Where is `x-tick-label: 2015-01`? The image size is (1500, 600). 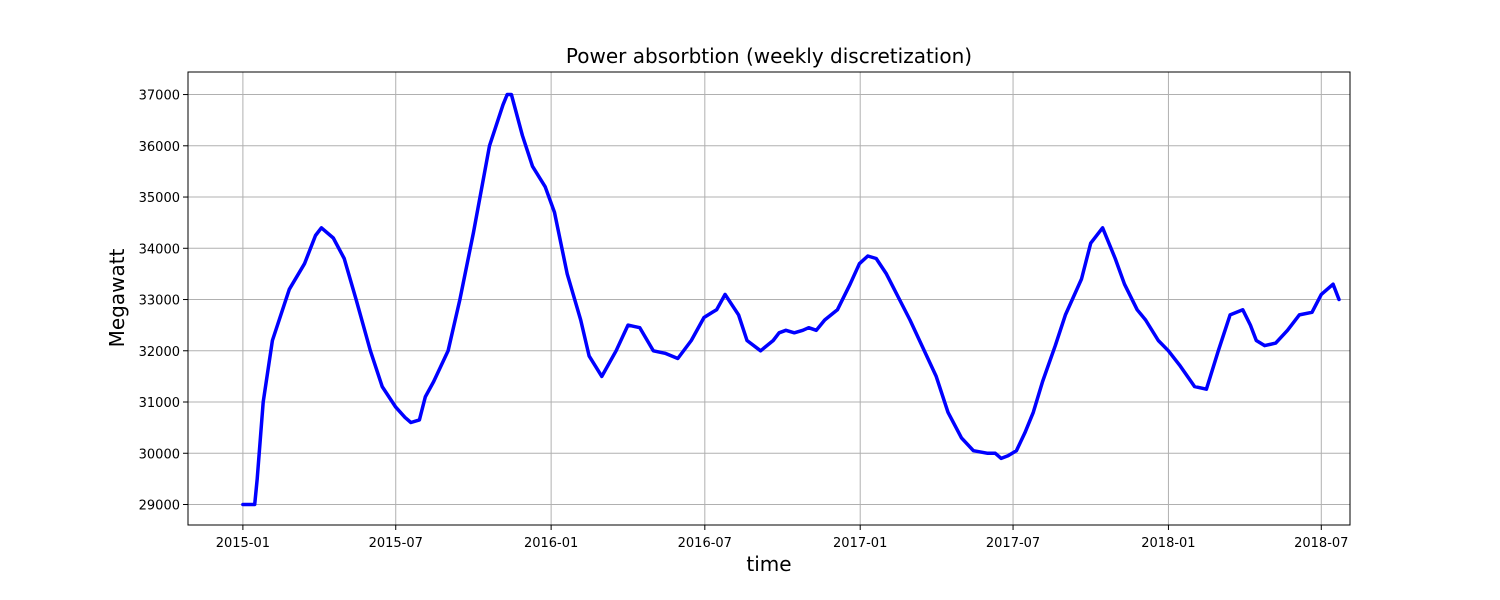
x-tick-label: 2015-01 is located at coordinates (243, 543).